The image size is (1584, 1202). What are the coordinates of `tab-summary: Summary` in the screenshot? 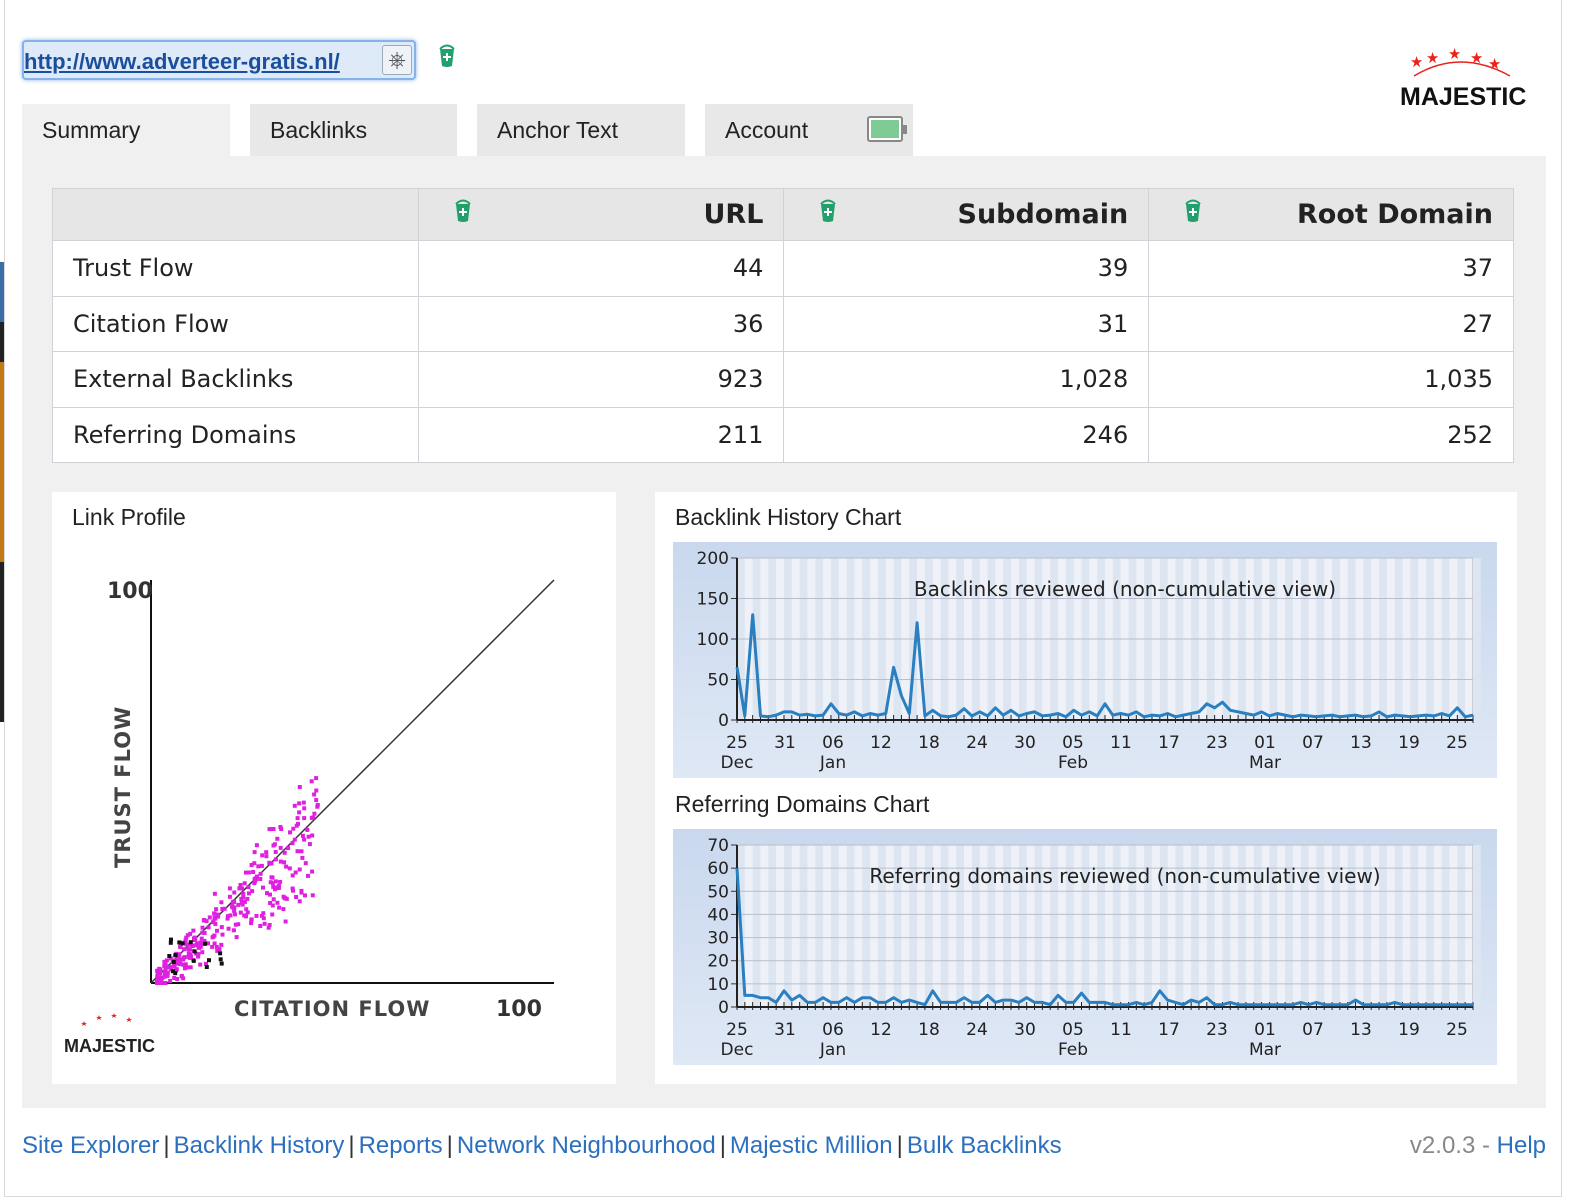 It's located at (126, 130).